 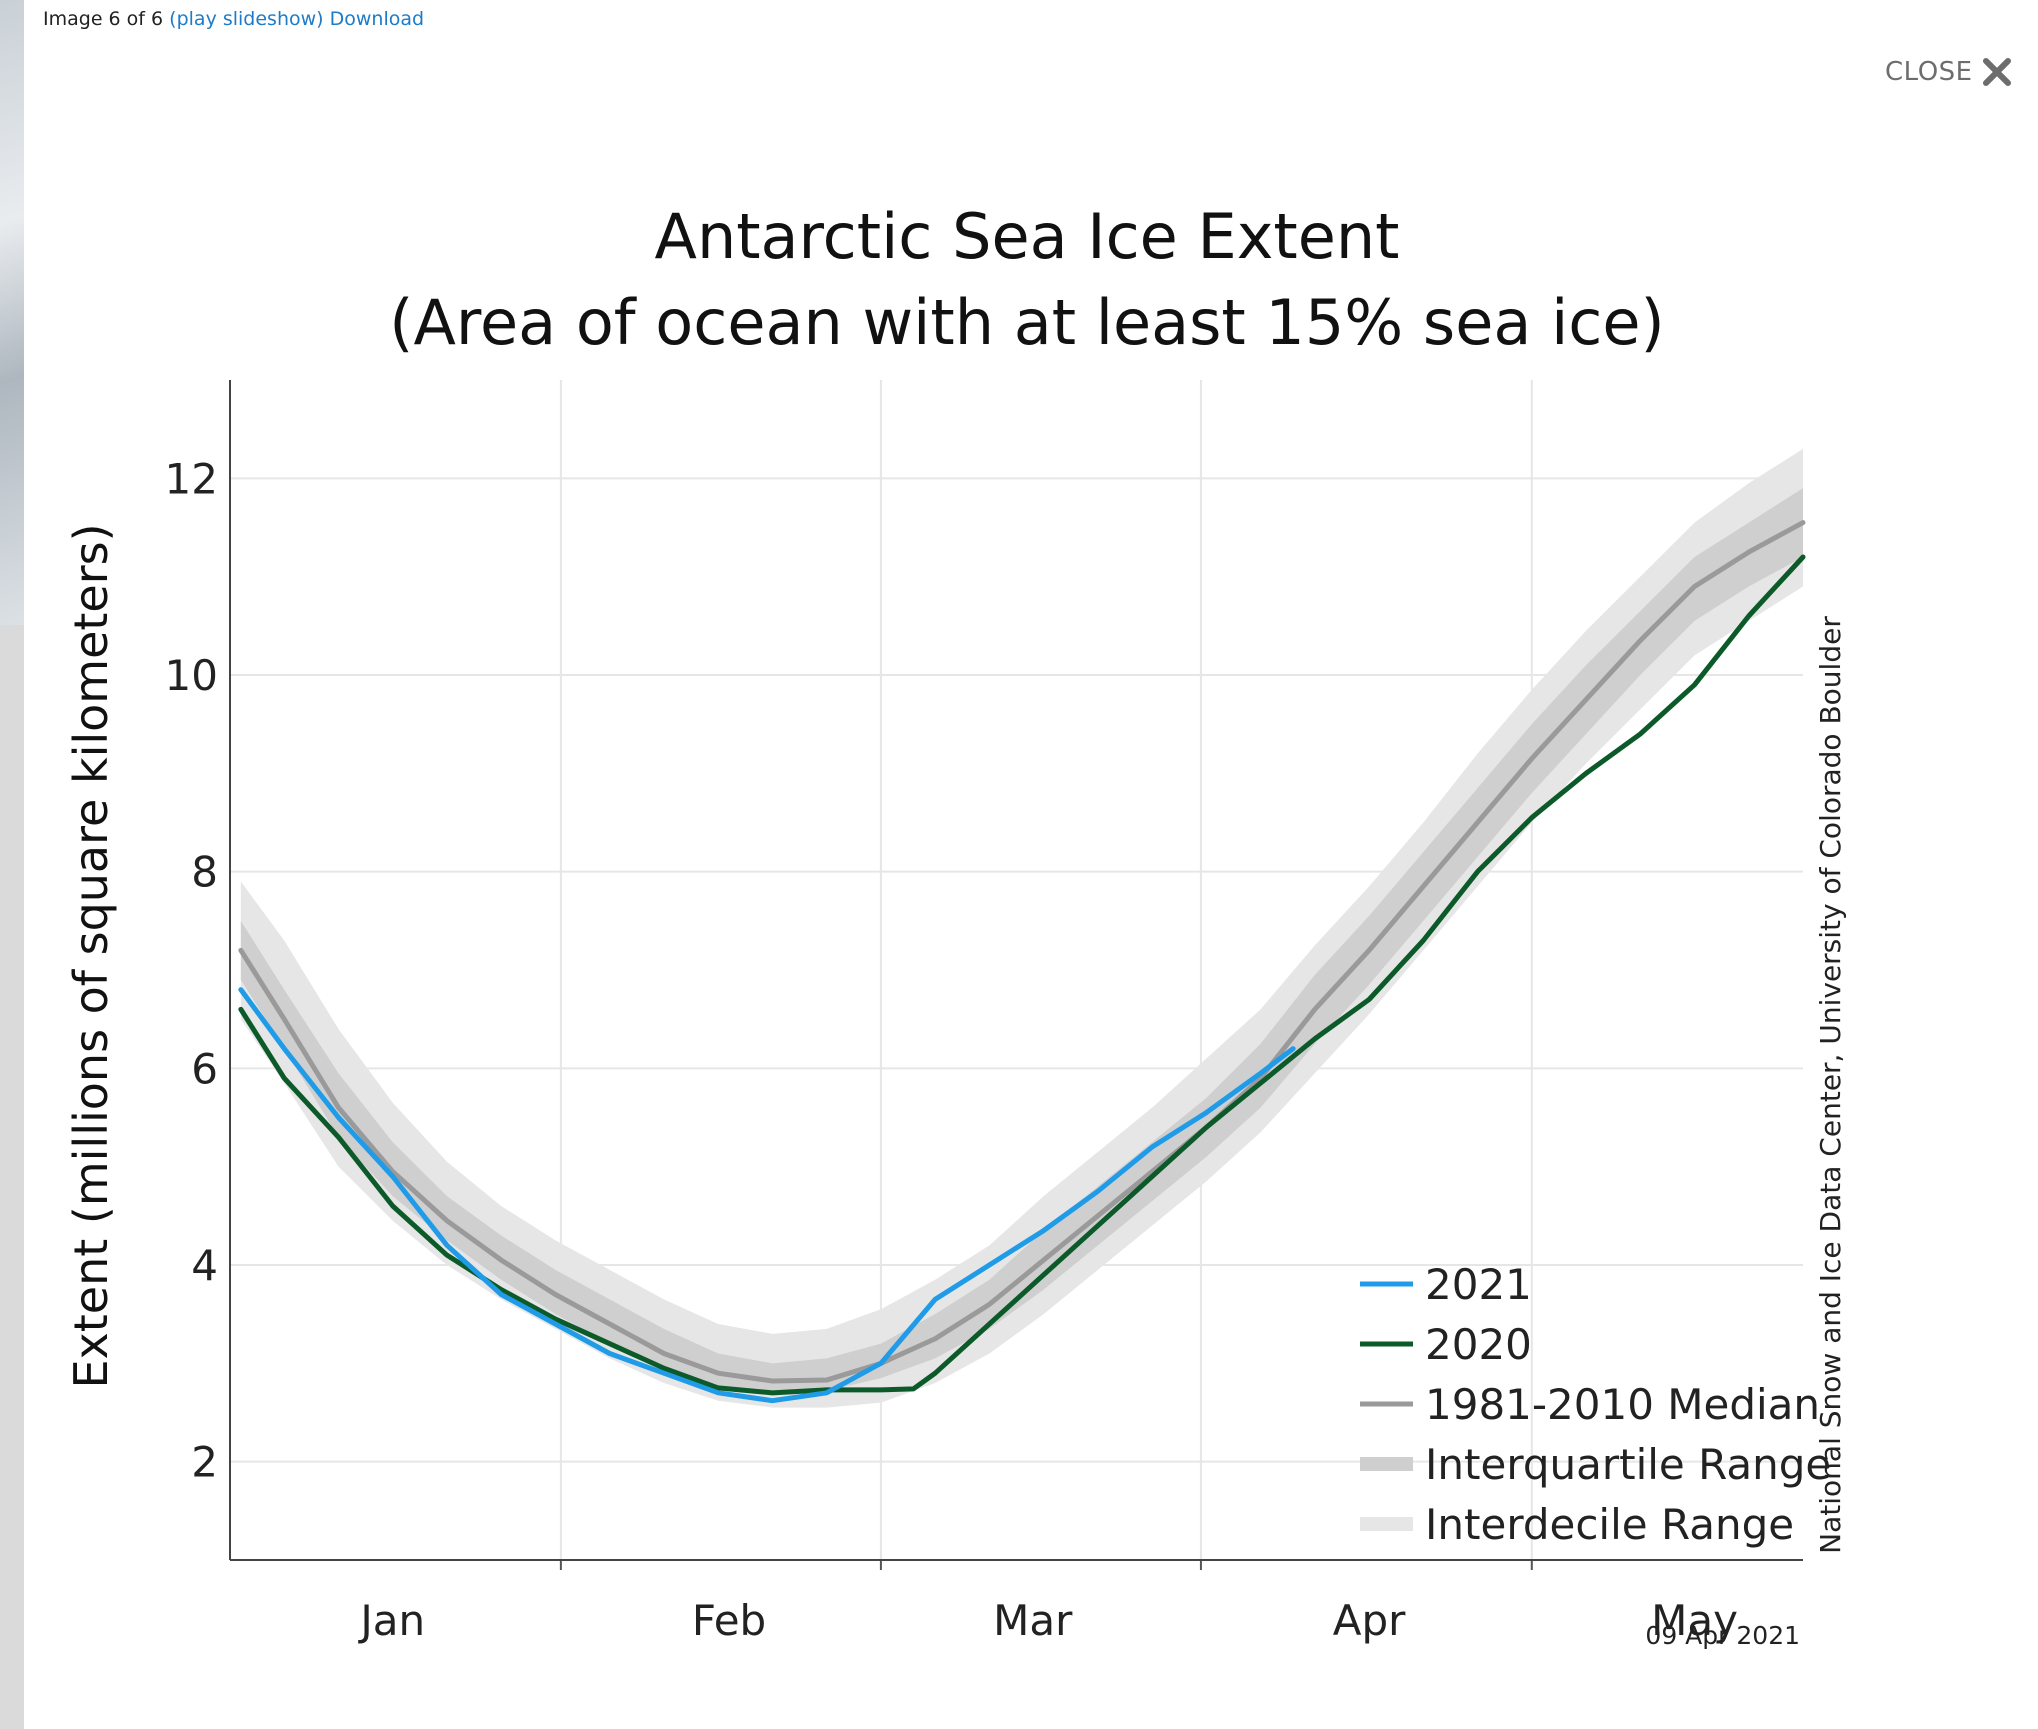 What do you see at coordinates (91, 955) in the screenshot?
I see `y-axis-label: Extent (millions of square kilometers)` at bounding box center [91, 955].